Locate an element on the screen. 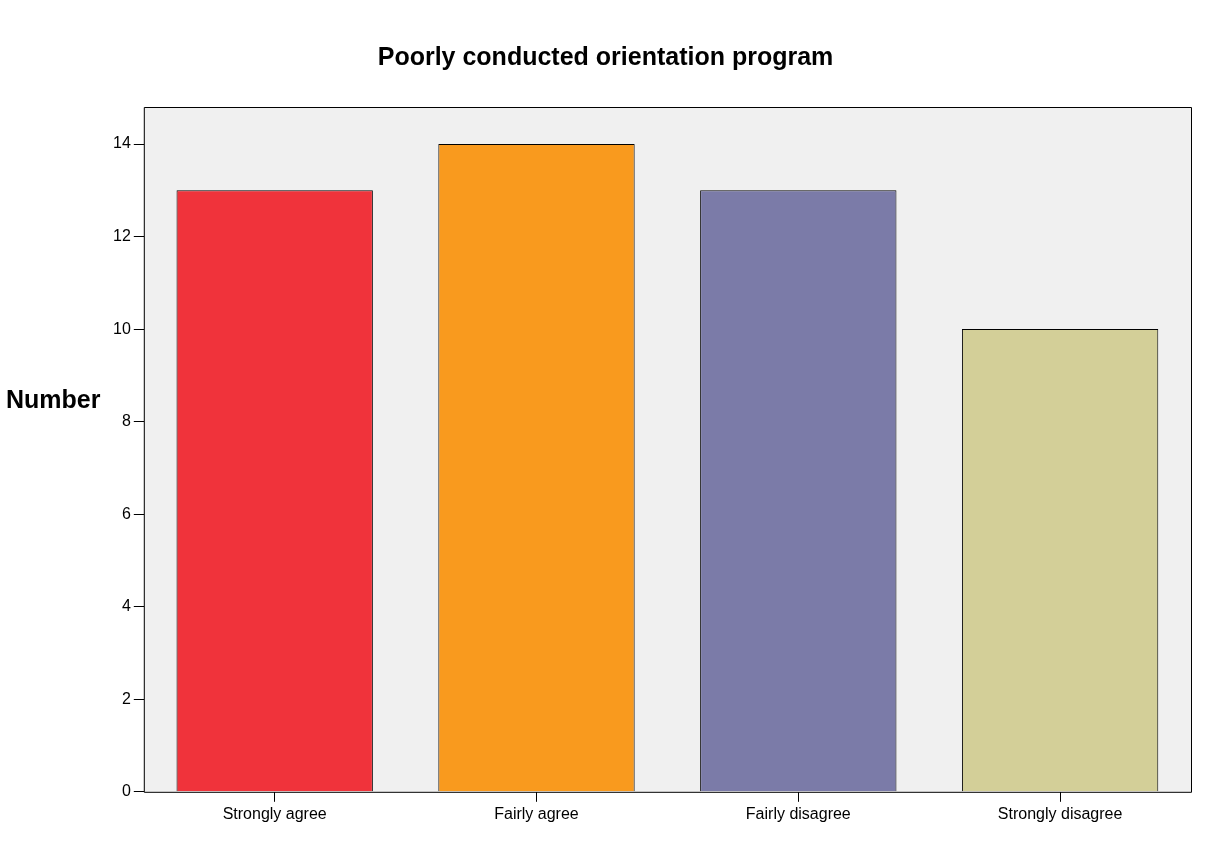 This screenshot has height=847, width=1211. chart-title: Poorly conducted orientation program is located at coordinates (605, 56).